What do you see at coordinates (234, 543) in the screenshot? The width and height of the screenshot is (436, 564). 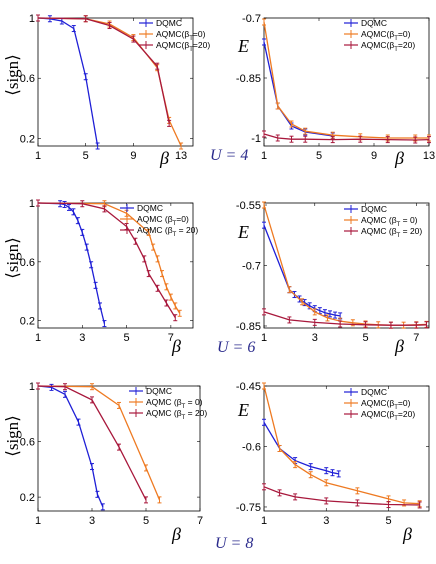 I see `row-label-u8: U = 8` at bounding box center [234, 543].